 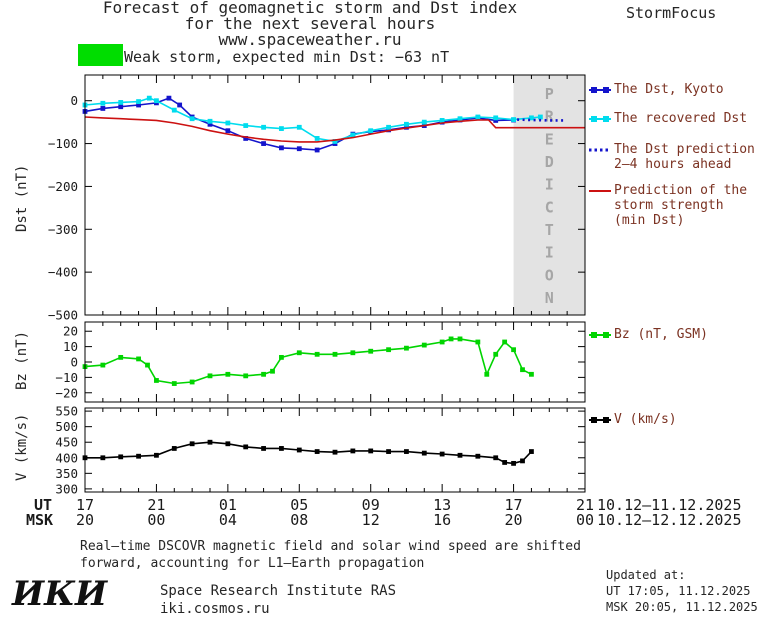 I want to click on legend-item-storm-strength: Prediction of the storm strength (min Dst), so click(x=668, y=205).